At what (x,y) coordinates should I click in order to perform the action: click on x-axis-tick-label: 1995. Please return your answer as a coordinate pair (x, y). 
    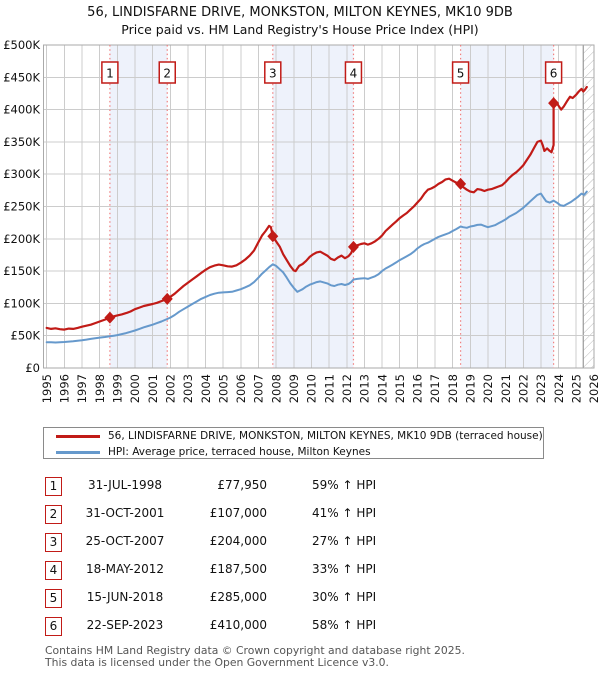
    Looking at the image, I should click on (47, 388).